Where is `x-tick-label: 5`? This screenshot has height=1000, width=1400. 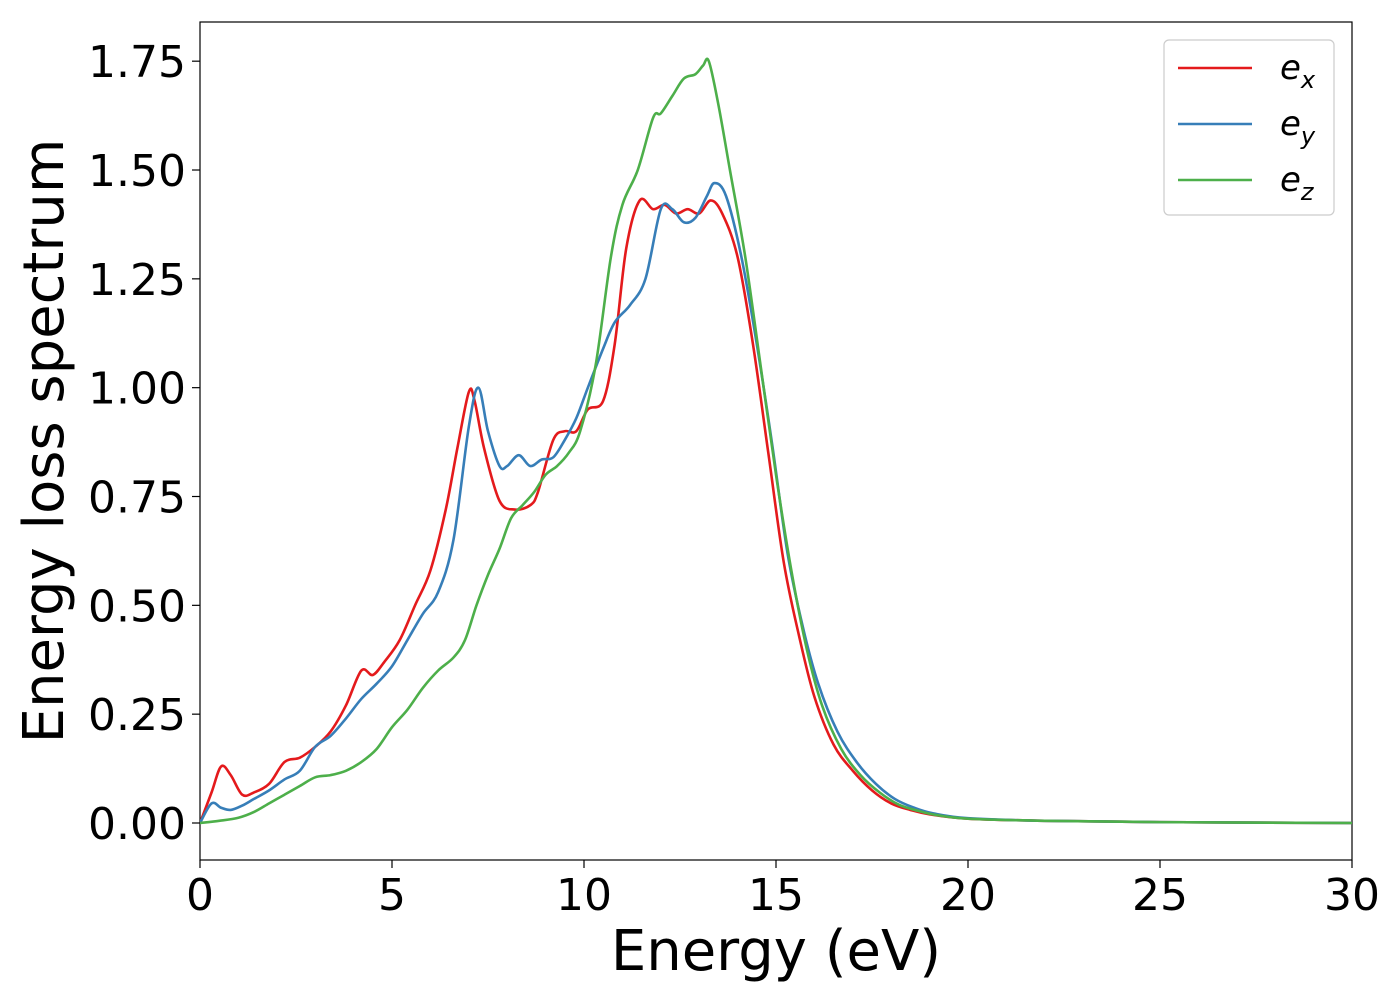 x-tick-label: 5 is located at coordinates (392, 895).